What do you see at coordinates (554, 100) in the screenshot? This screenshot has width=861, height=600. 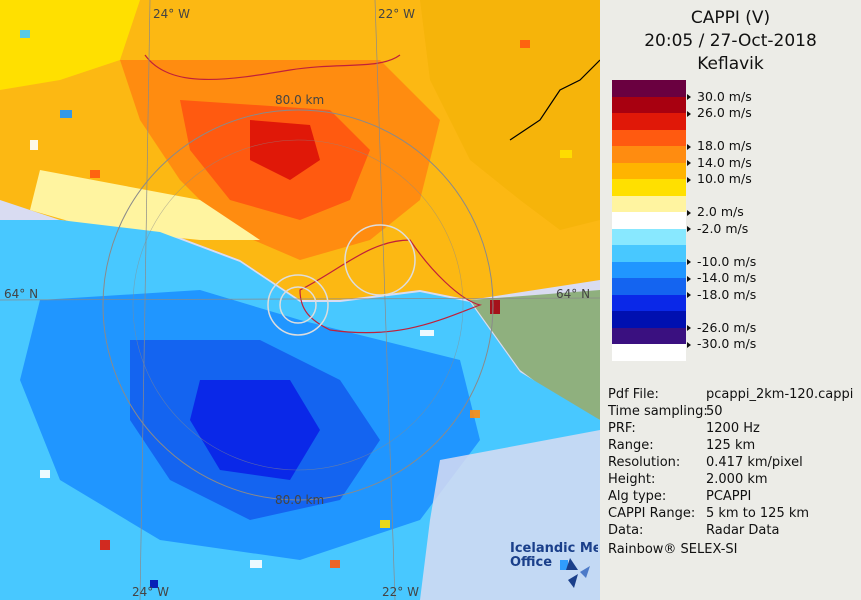 I see `coastline-black-northeast` at bounding box center [554, 100].